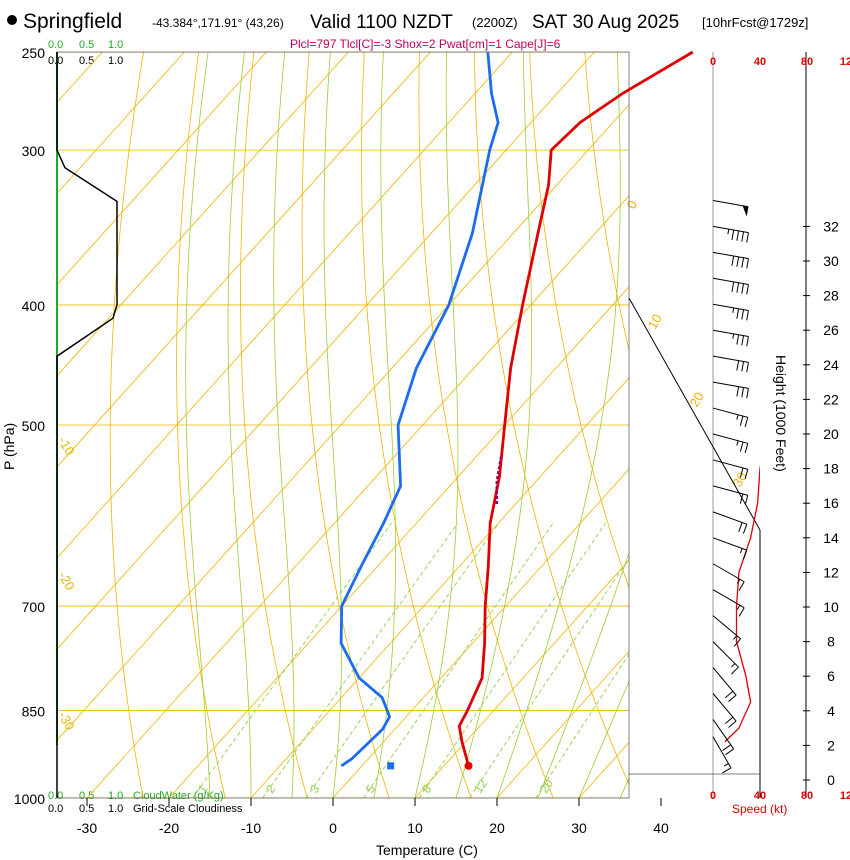  Describe the element at coordinates (713, 62) in the screenshot. I see `speed-tick-label: 0` at that location.